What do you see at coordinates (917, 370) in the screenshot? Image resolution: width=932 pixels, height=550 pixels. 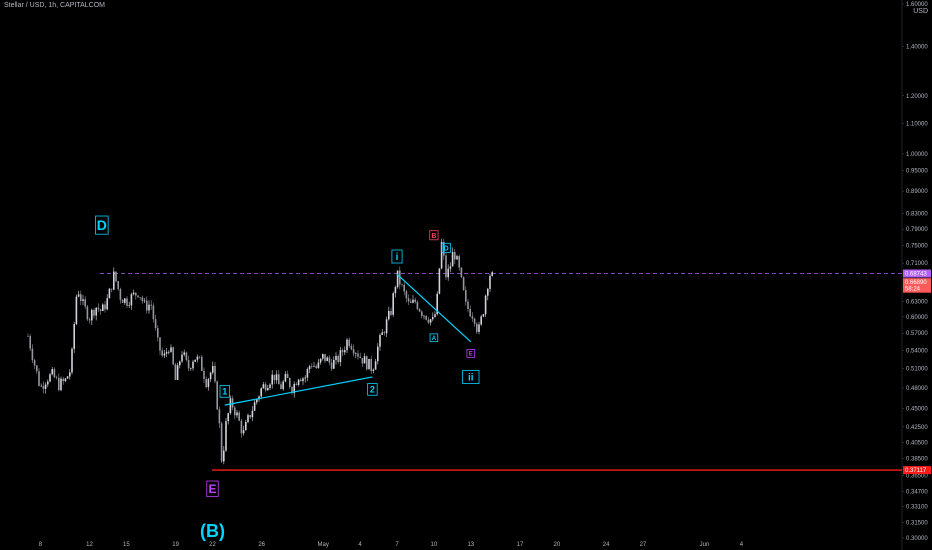 I see `y-tick-label: 0.51000` at bounding box center [917, 370].